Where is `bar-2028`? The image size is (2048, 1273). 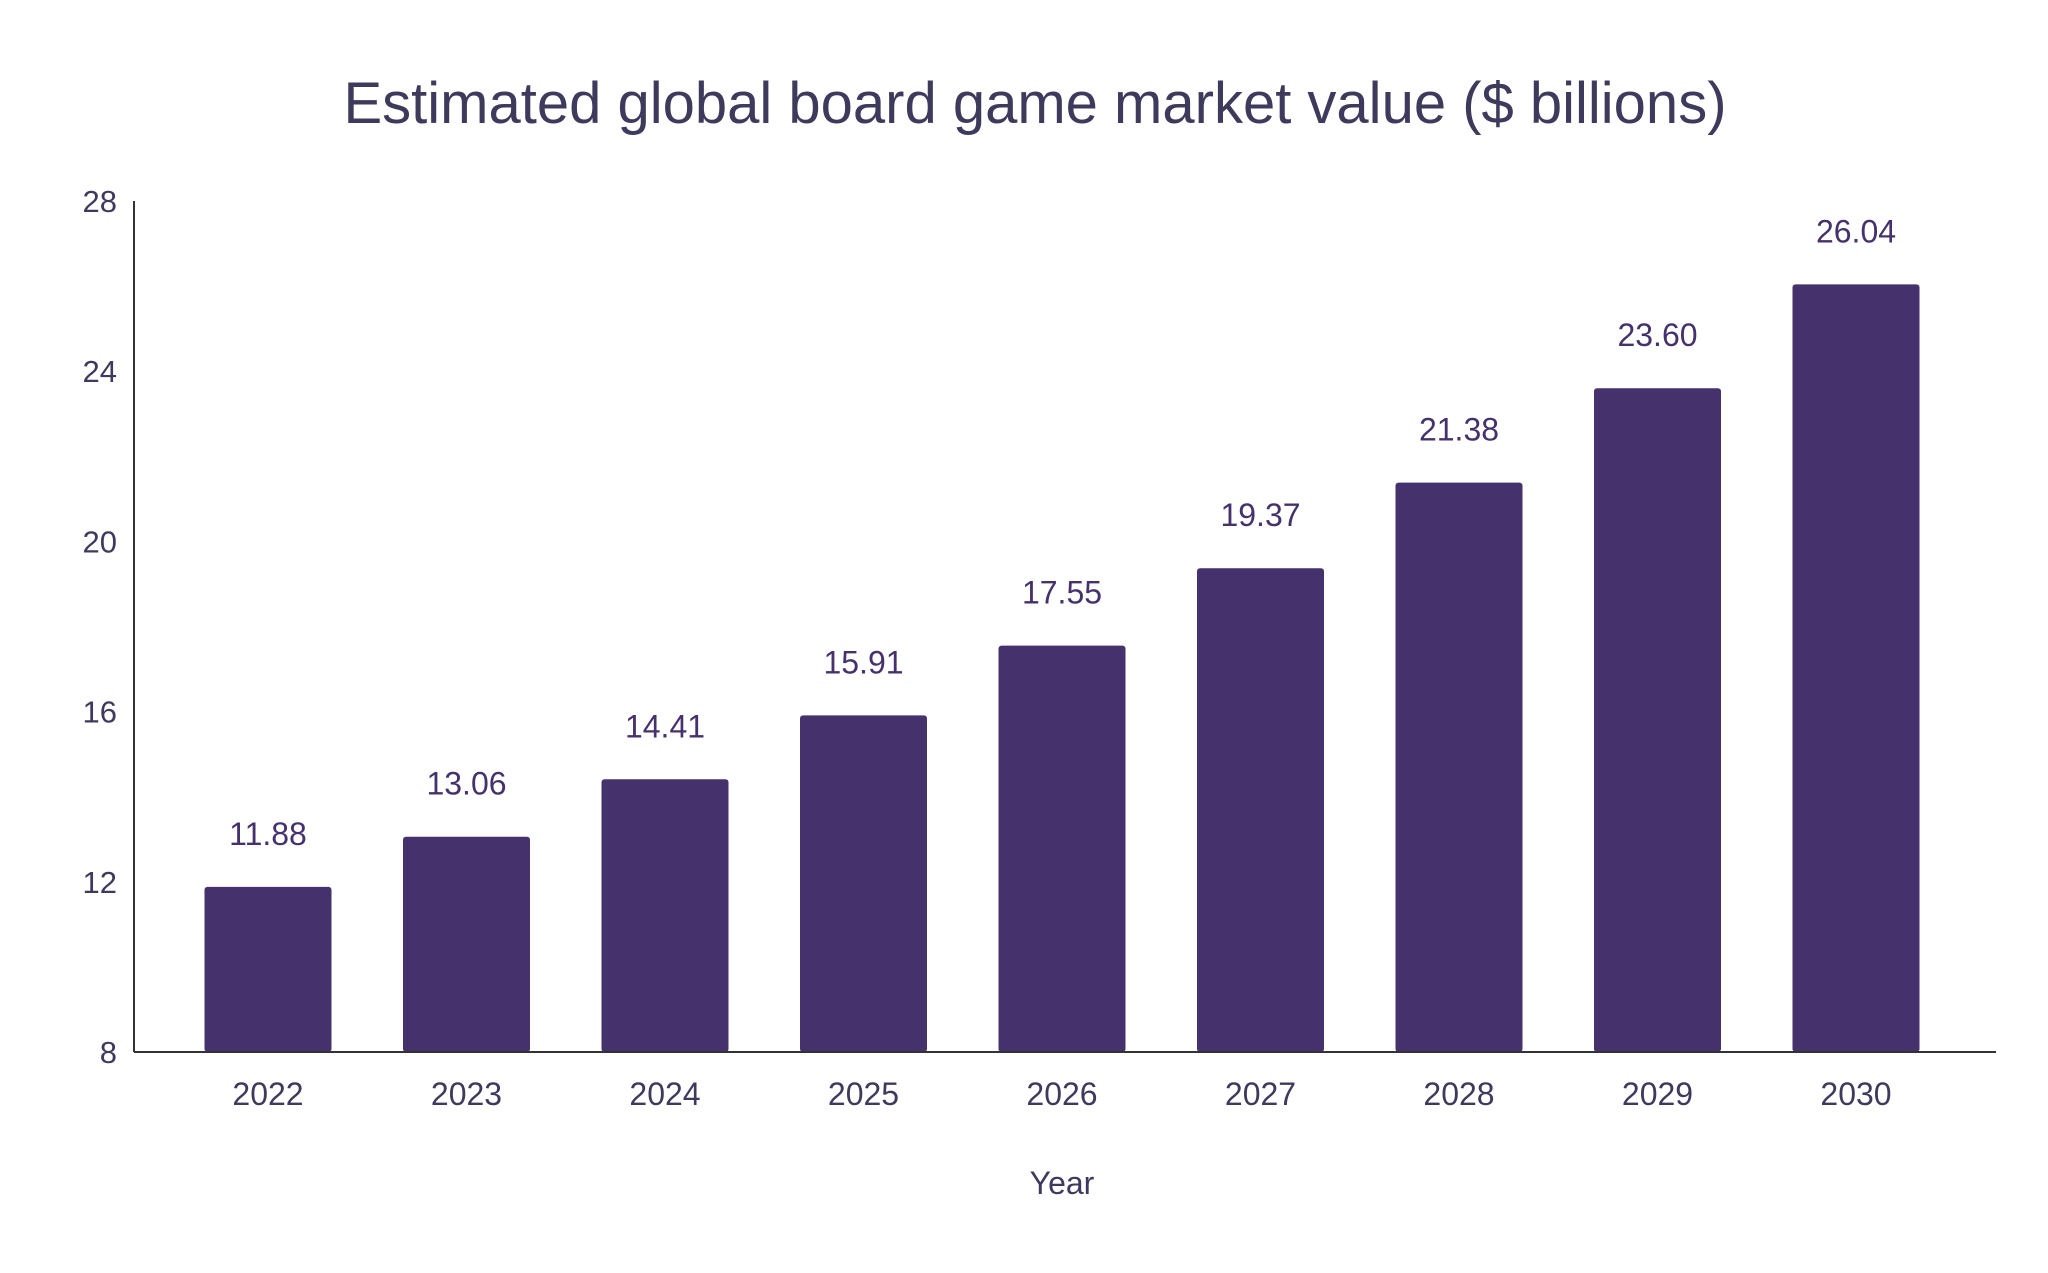
bar-2028 is located at coordinates (1459, 767).